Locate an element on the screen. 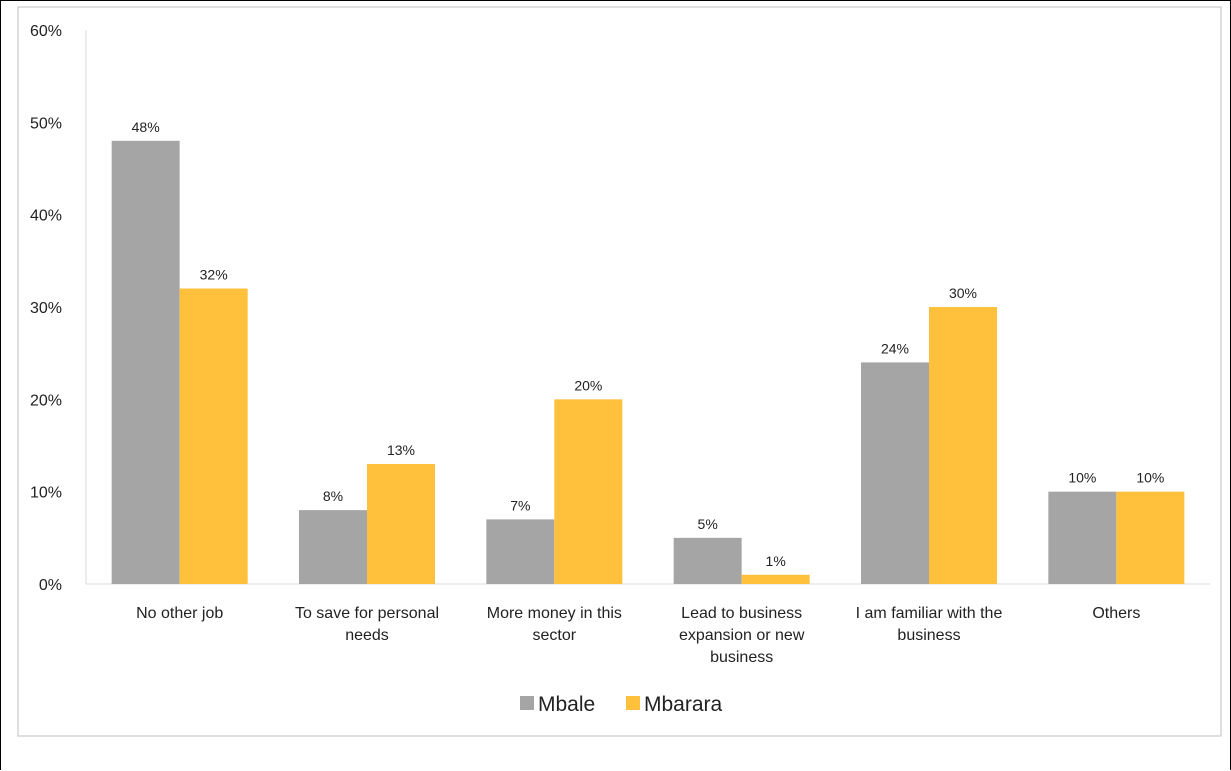 This screenshot has height=771, width=1231. y-tick-label: 30% is located at coordinates (46, 308).